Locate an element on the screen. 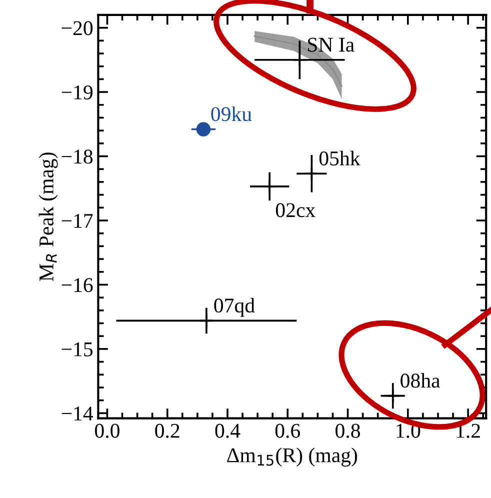 The height and width of the screenshot is (498, 491). series-label: 09ku is located at coordinates (231, 114).